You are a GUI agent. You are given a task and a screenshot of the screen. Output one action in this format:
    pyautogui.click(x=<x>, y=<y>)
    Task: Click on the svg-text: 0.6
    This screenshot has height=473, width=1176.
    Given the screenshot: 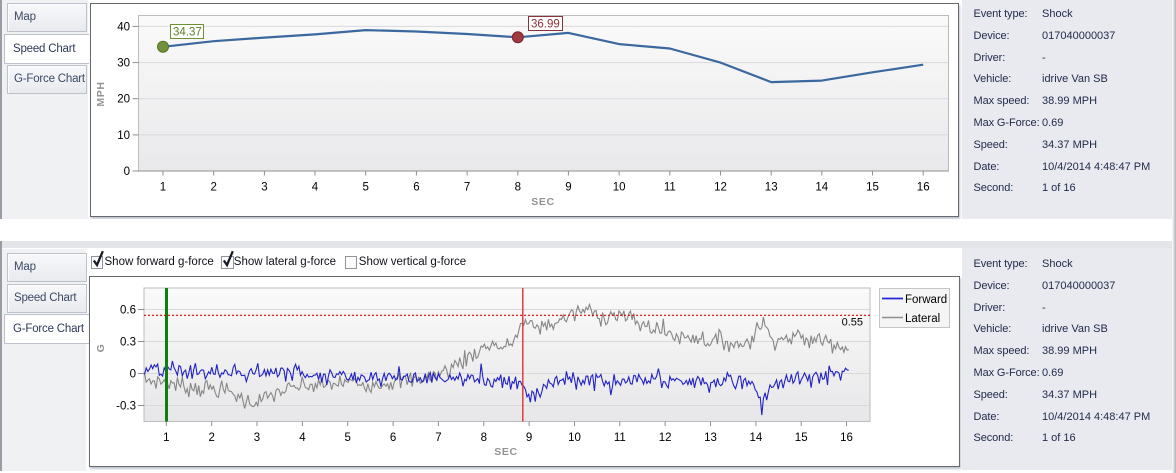 What is the action you would take?
    pyautogui.click(x=128, y=310)
    